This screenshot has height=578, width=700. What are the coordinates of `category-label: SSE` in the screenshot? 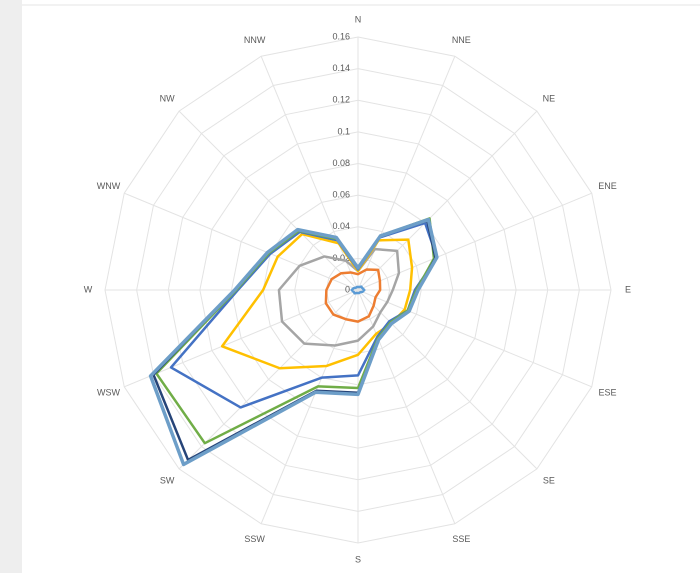 It's located at (461, 539).